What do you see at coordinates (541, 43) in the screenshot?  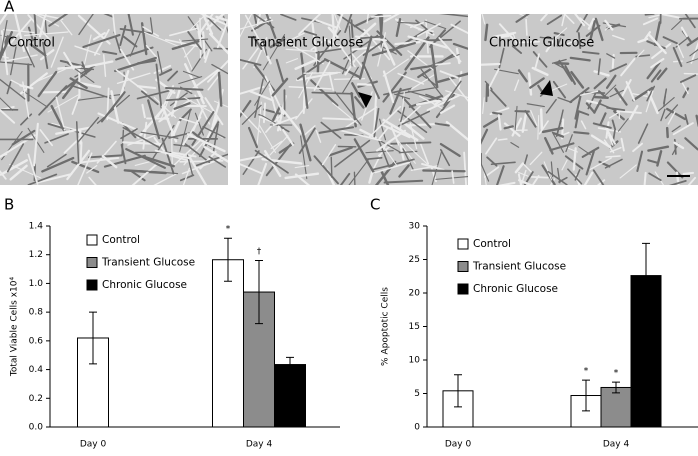 I see `image-caption: Chronic Glucose` at bounding box center [541, 43].